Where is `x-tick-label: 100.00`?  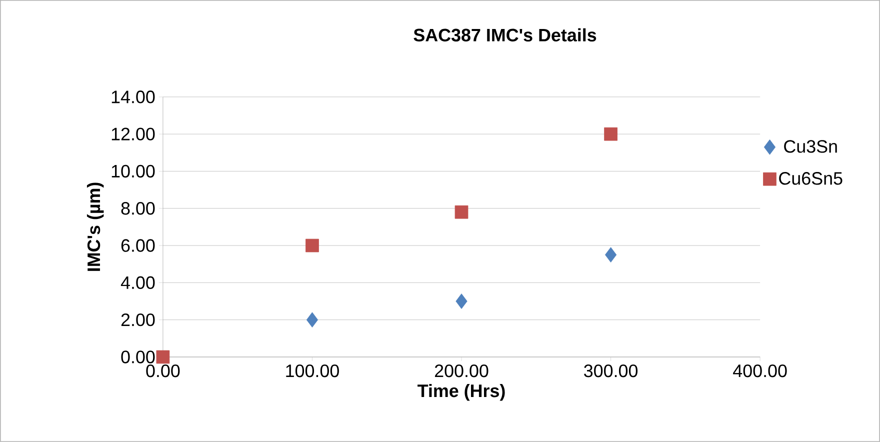 x-tick-label: 100.00 is located at coordinates (312, 371).